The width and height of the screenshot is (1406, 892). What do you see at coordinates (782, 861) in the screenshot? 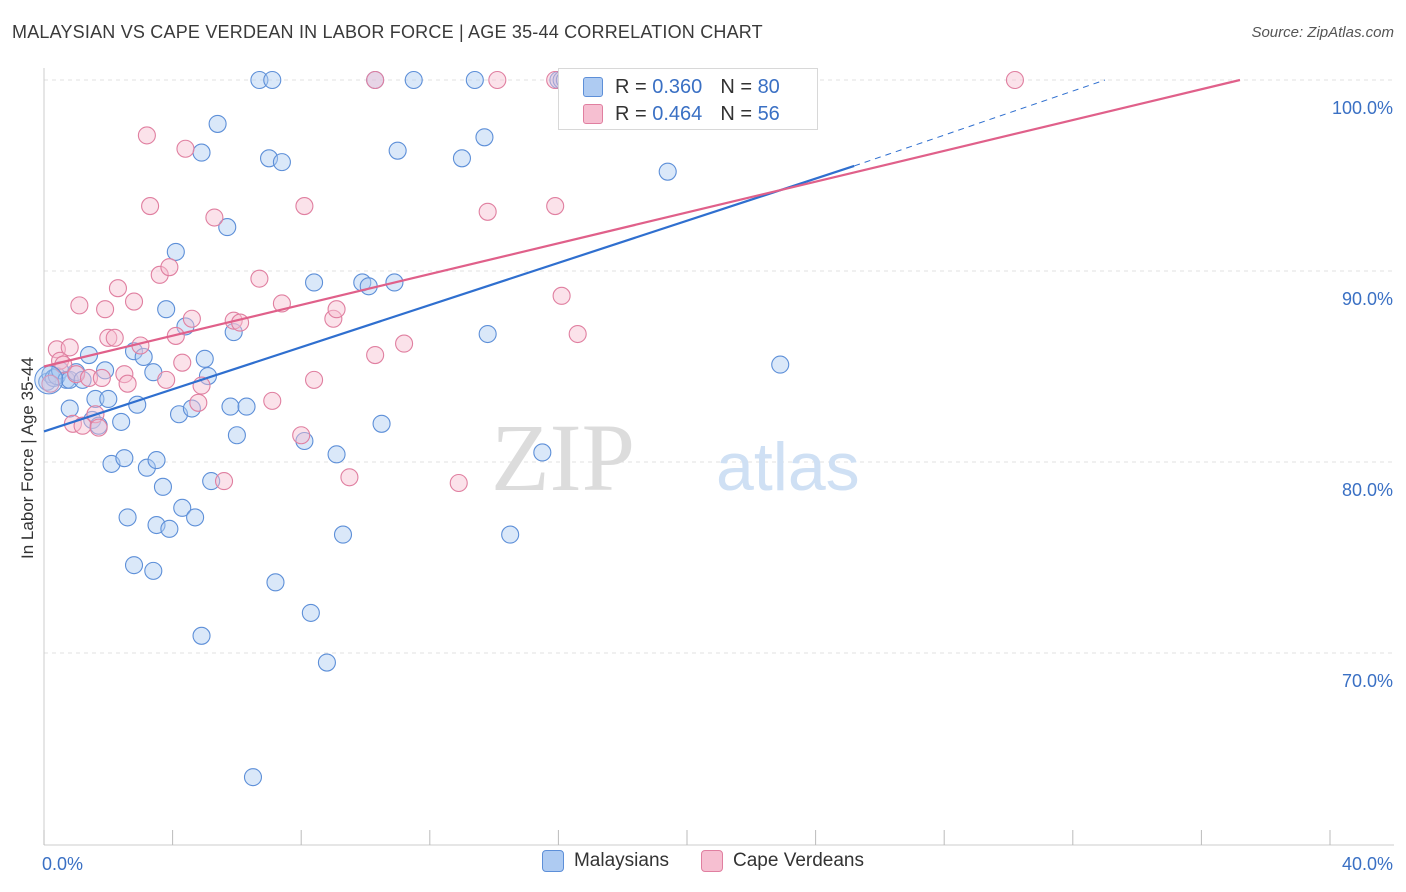
I see `legend-item-cape-verdeans: Cape Verdeans` at bounding box center [782, 861].